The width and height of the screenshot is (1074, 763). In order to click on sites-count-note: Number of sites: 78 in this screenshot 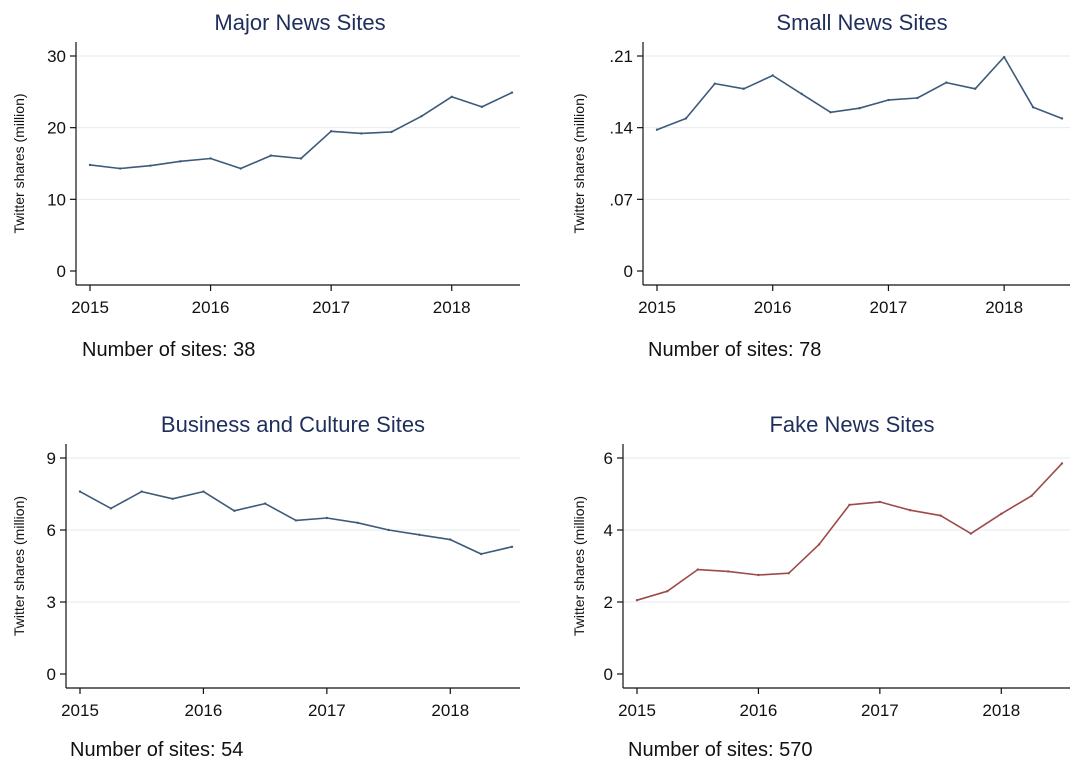, I will do `click(734, 350)`.